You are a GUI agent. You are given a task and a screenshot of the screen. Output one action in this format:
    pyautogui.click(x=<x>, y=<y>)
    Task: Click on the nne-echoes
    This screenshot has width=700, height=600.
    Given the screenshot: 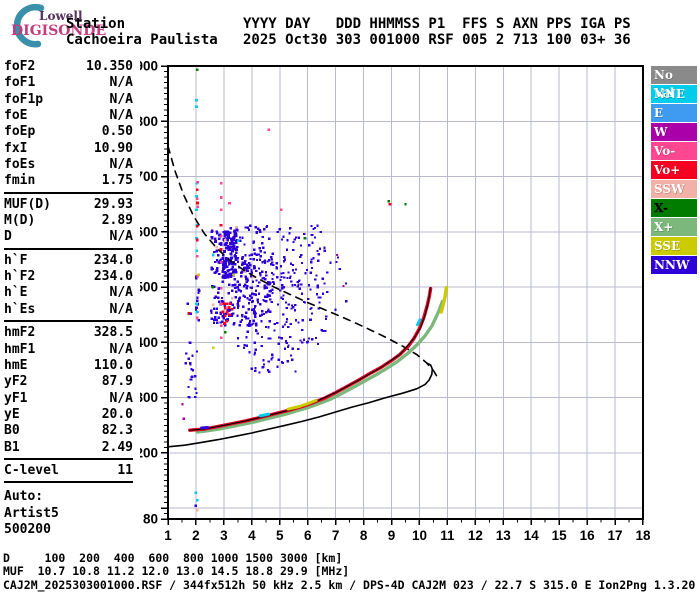 What is the action you would take?
    pyautogui.click(x=197, y=250)
    